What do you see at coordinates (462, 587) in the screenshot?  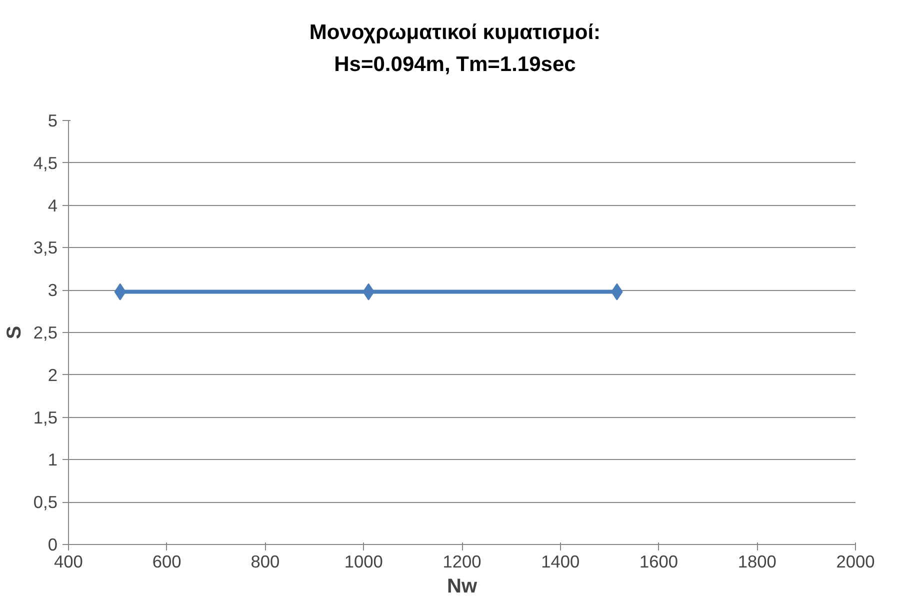 I see `x-axis-title: Nw` at bounding box center [462, 587].